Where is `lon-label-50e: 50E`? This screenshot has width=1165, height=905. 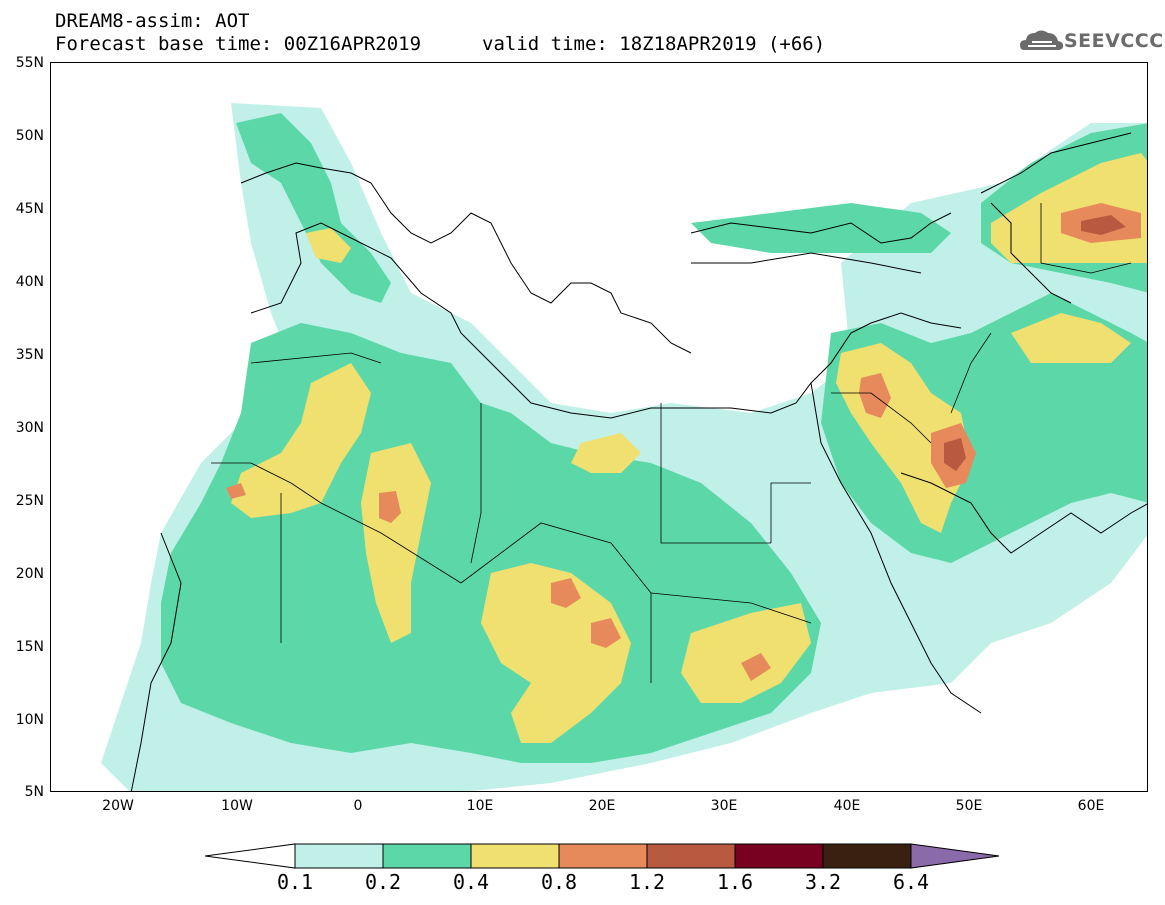 lon-label-50e: 50E is located at coordinates (969, 806).